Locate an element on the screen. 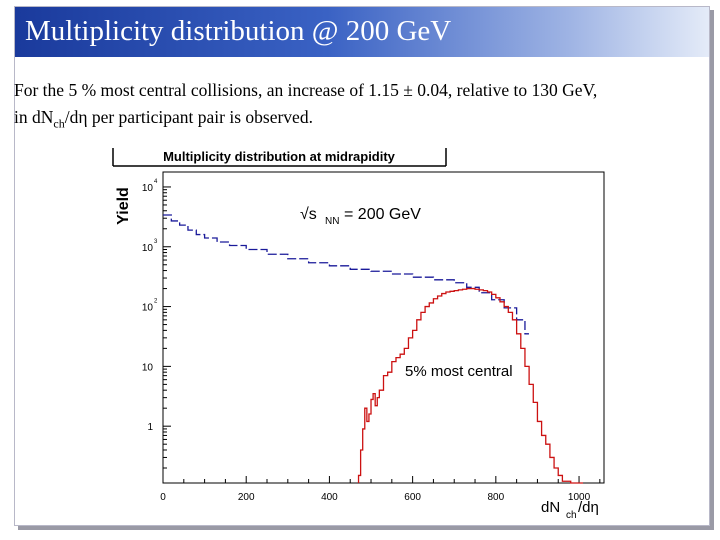  x-axis-label-sub: ch is located at coordinates (571, 515).